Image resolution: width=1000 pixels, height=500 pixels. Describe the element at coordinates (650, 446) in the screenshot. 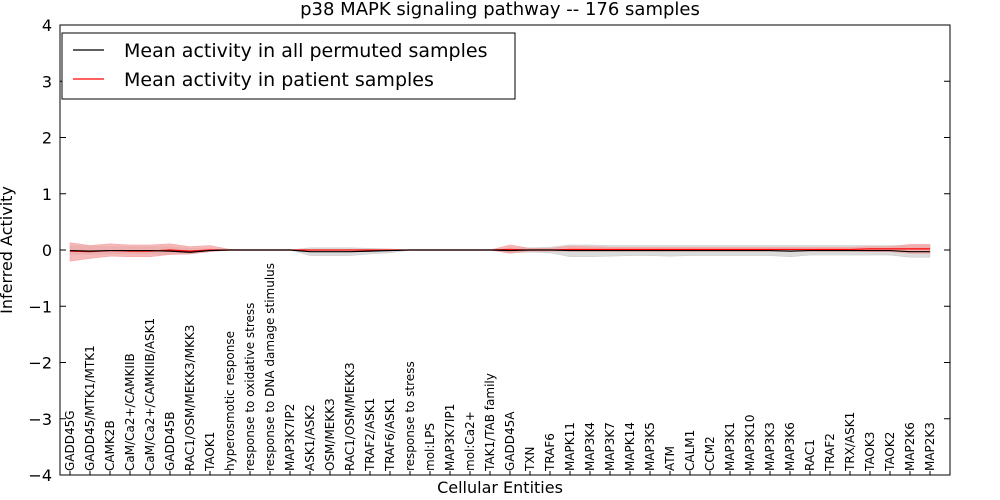

I see `category-label: MAP3K5` at that location.